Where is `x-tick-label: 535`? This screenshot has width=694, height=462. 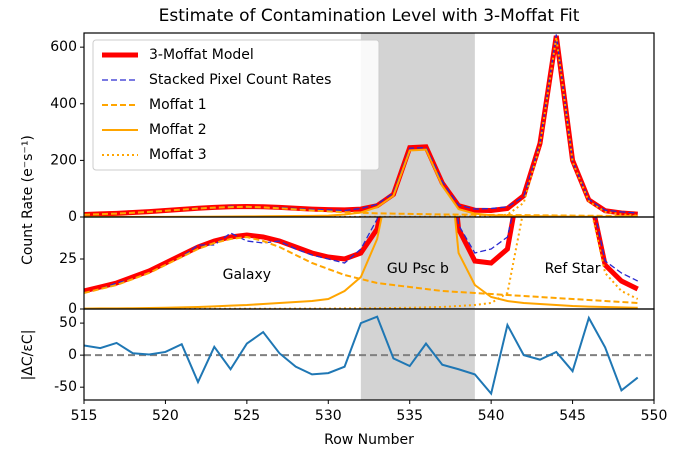 x-tick-label: 535 is located at coordinates (409, 416).